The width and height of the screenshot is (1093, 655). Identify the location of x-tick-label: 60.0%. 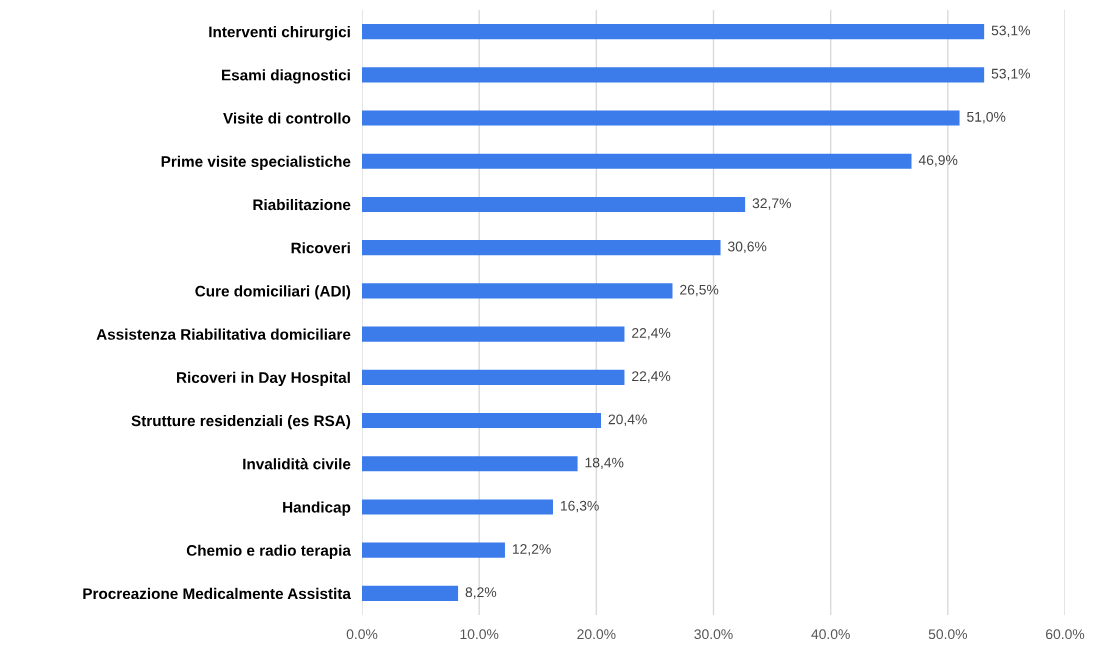
(1065, 634).